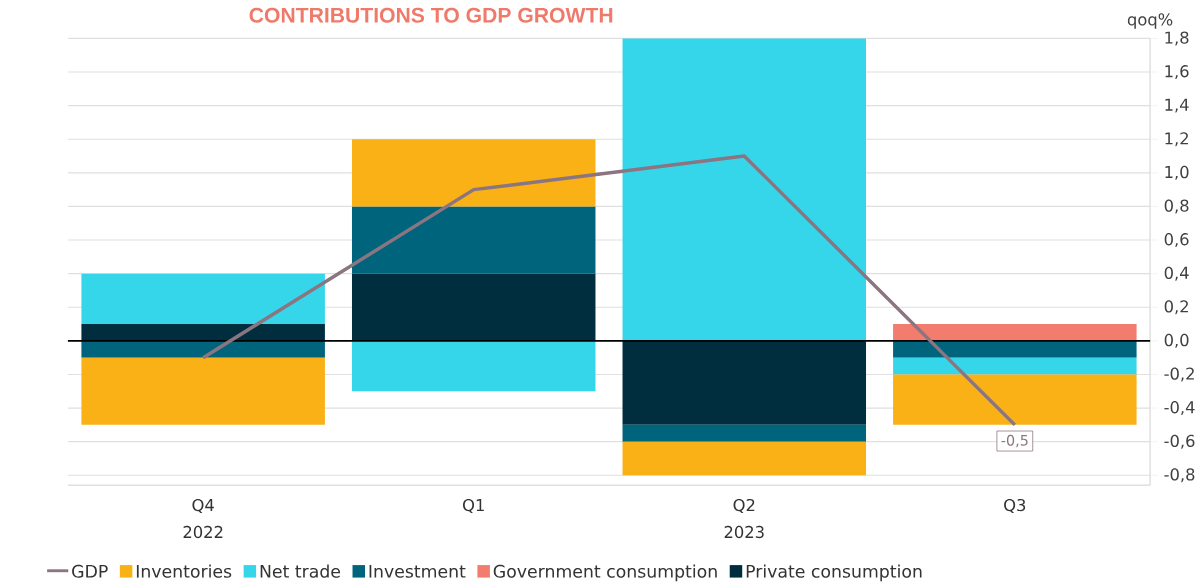 The width and height of the screenshot is (1202, 584). I want to click on y-tick-label: 0,2, so click(1176, 307).